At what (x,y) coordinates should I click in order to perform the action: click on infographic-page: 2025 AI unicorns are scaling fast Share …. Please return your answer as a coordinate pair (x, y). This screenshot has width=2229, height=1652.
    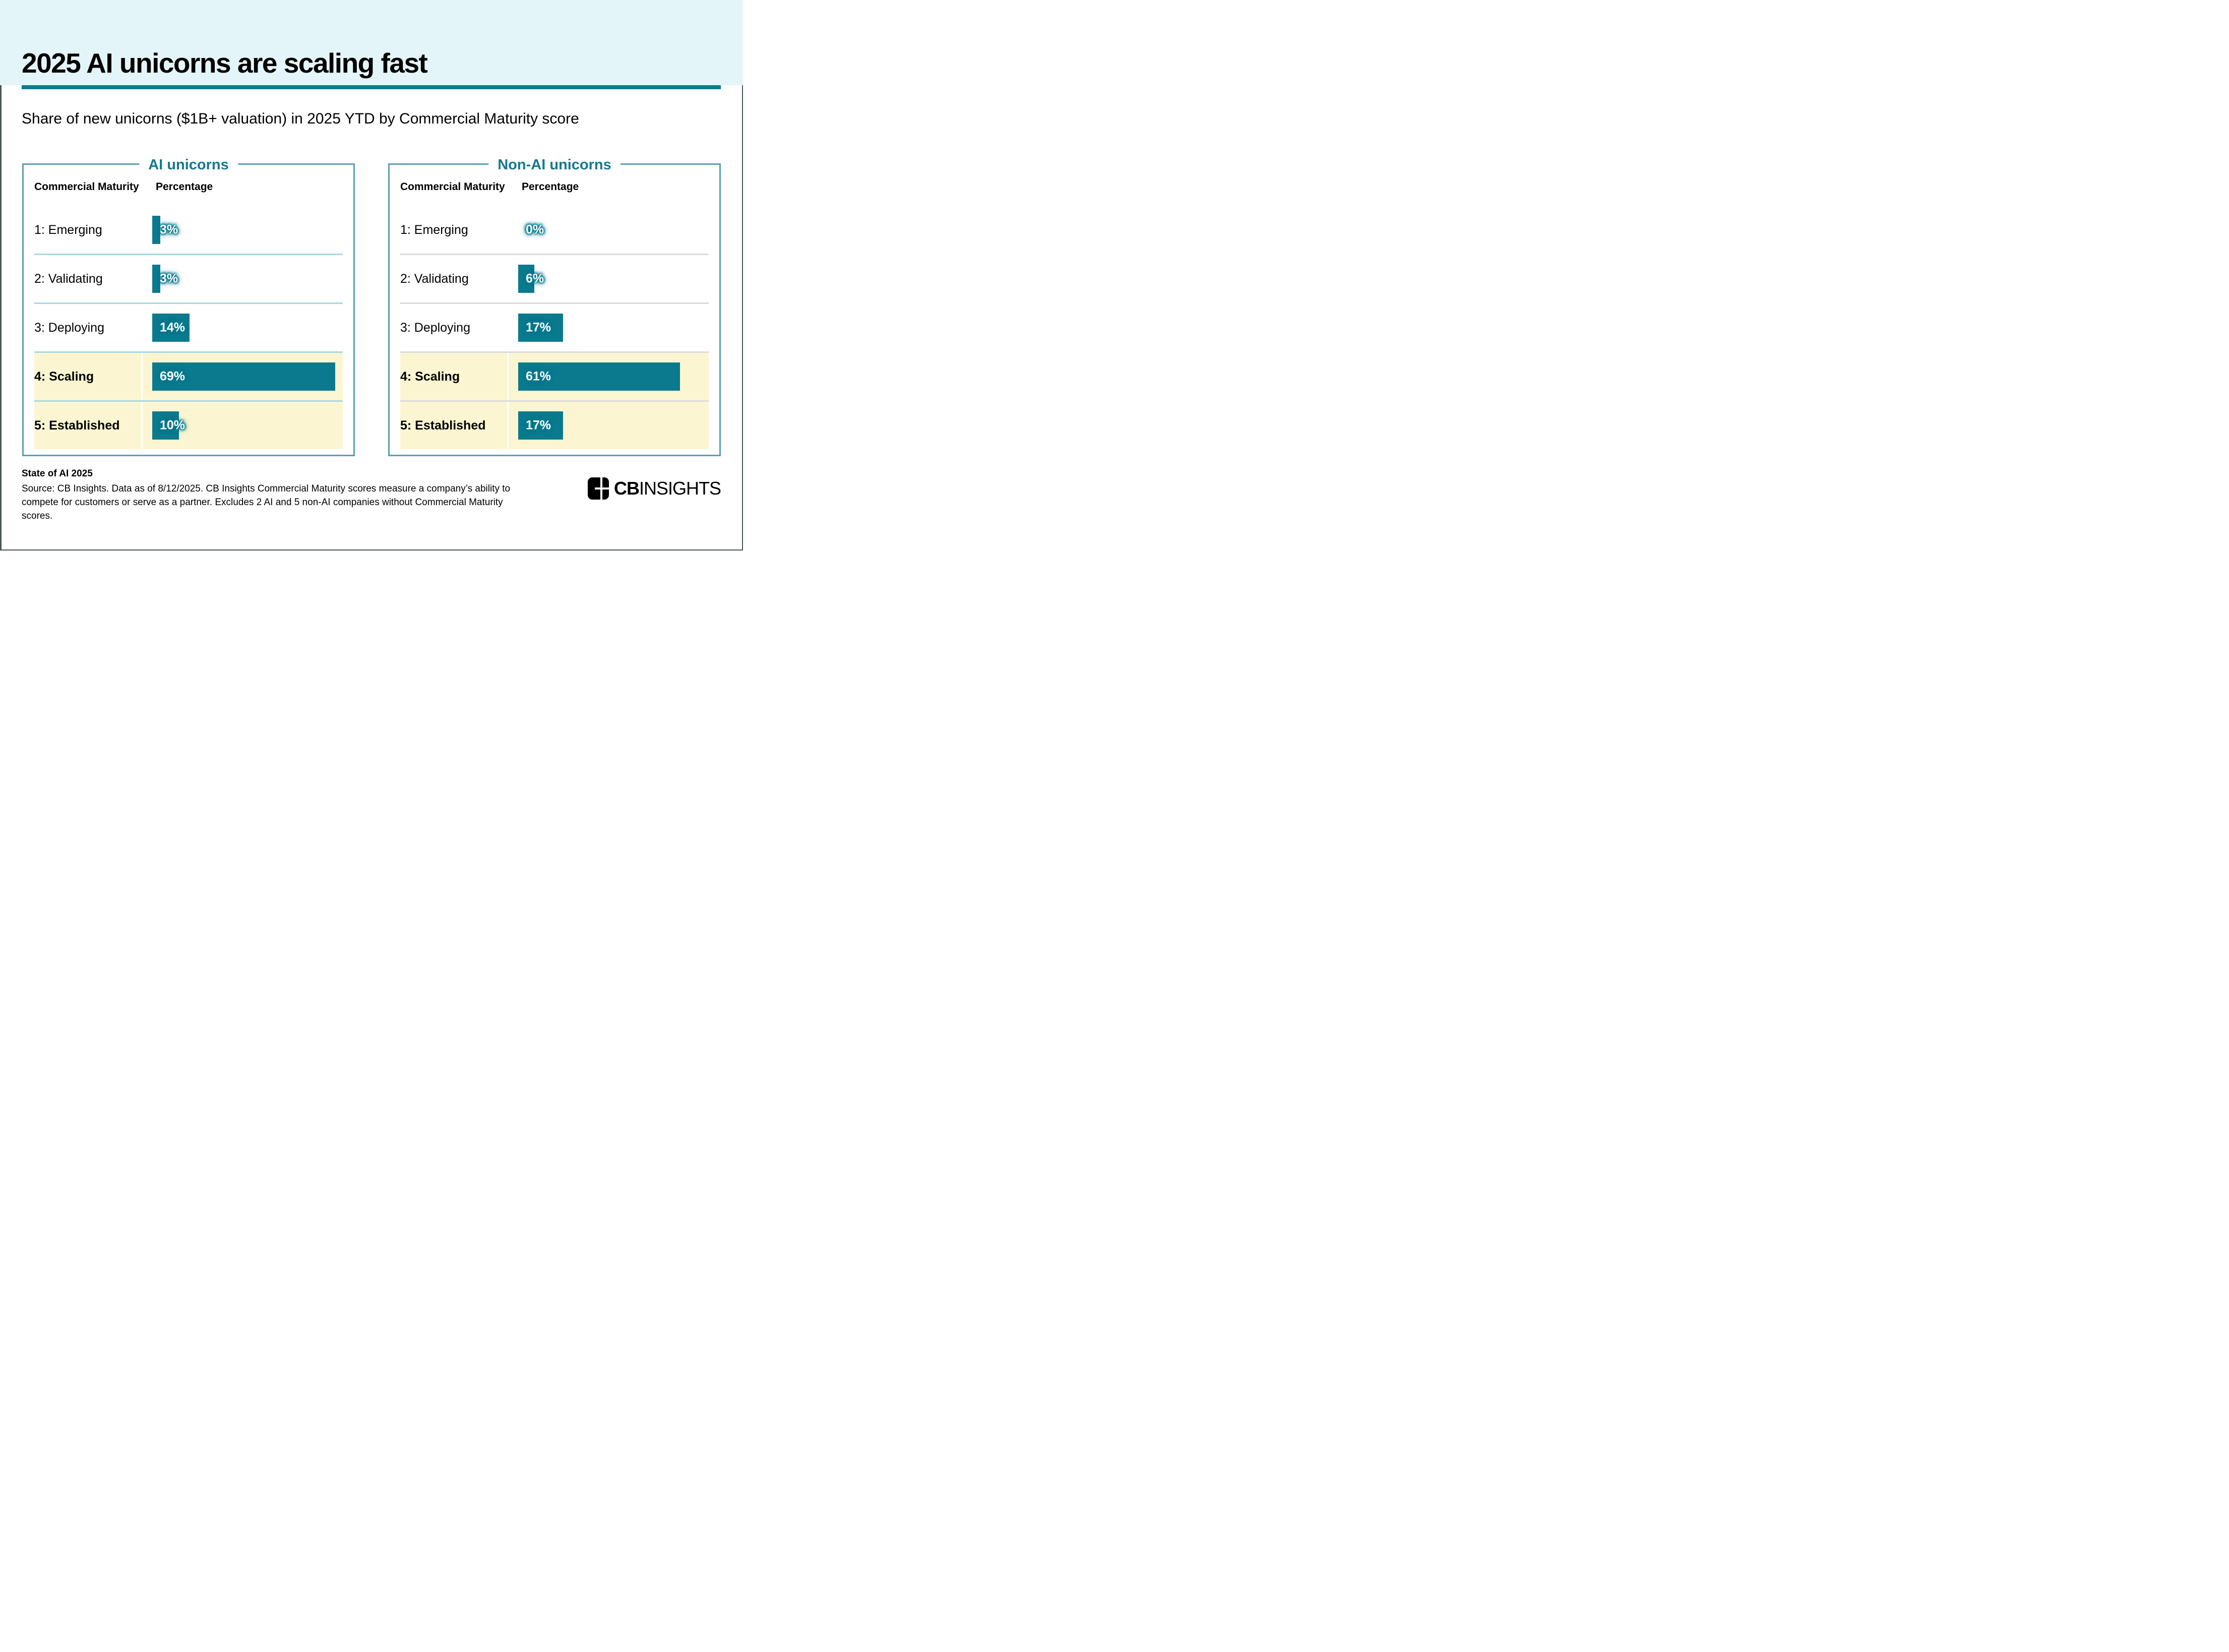
    Looking at the image, I should click on (371, 275).